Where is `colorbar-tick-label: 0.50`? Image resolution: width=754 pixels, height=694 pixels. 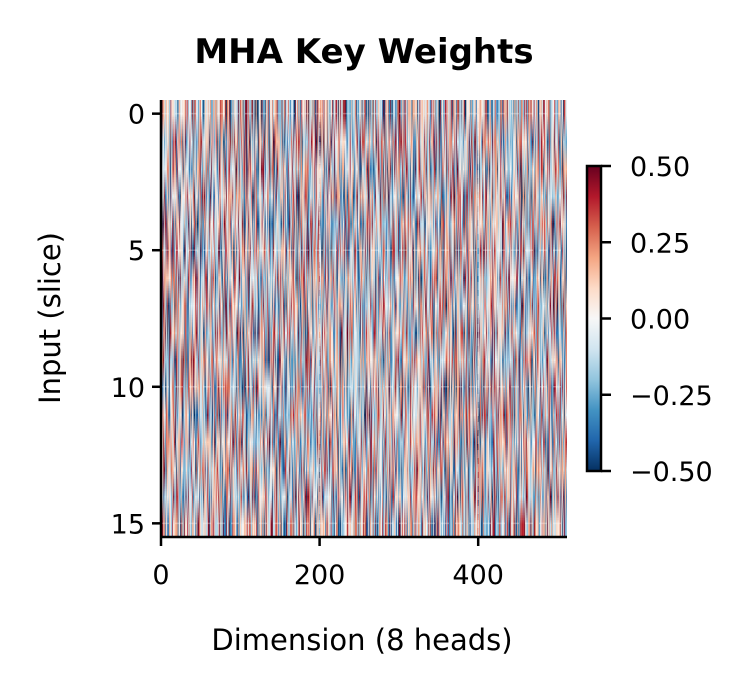
colorbar-tick-label: 0.50 is located at coordinates (660, 167).